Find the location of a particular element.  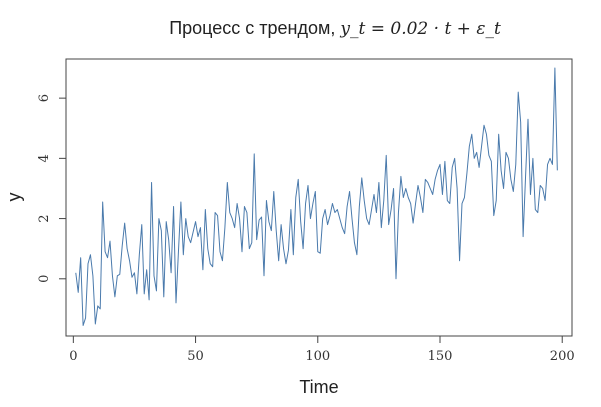

chart-title: Процесс с трендом, y_t = 0.02 · t + ε_t is located at coordinates (335, 28).